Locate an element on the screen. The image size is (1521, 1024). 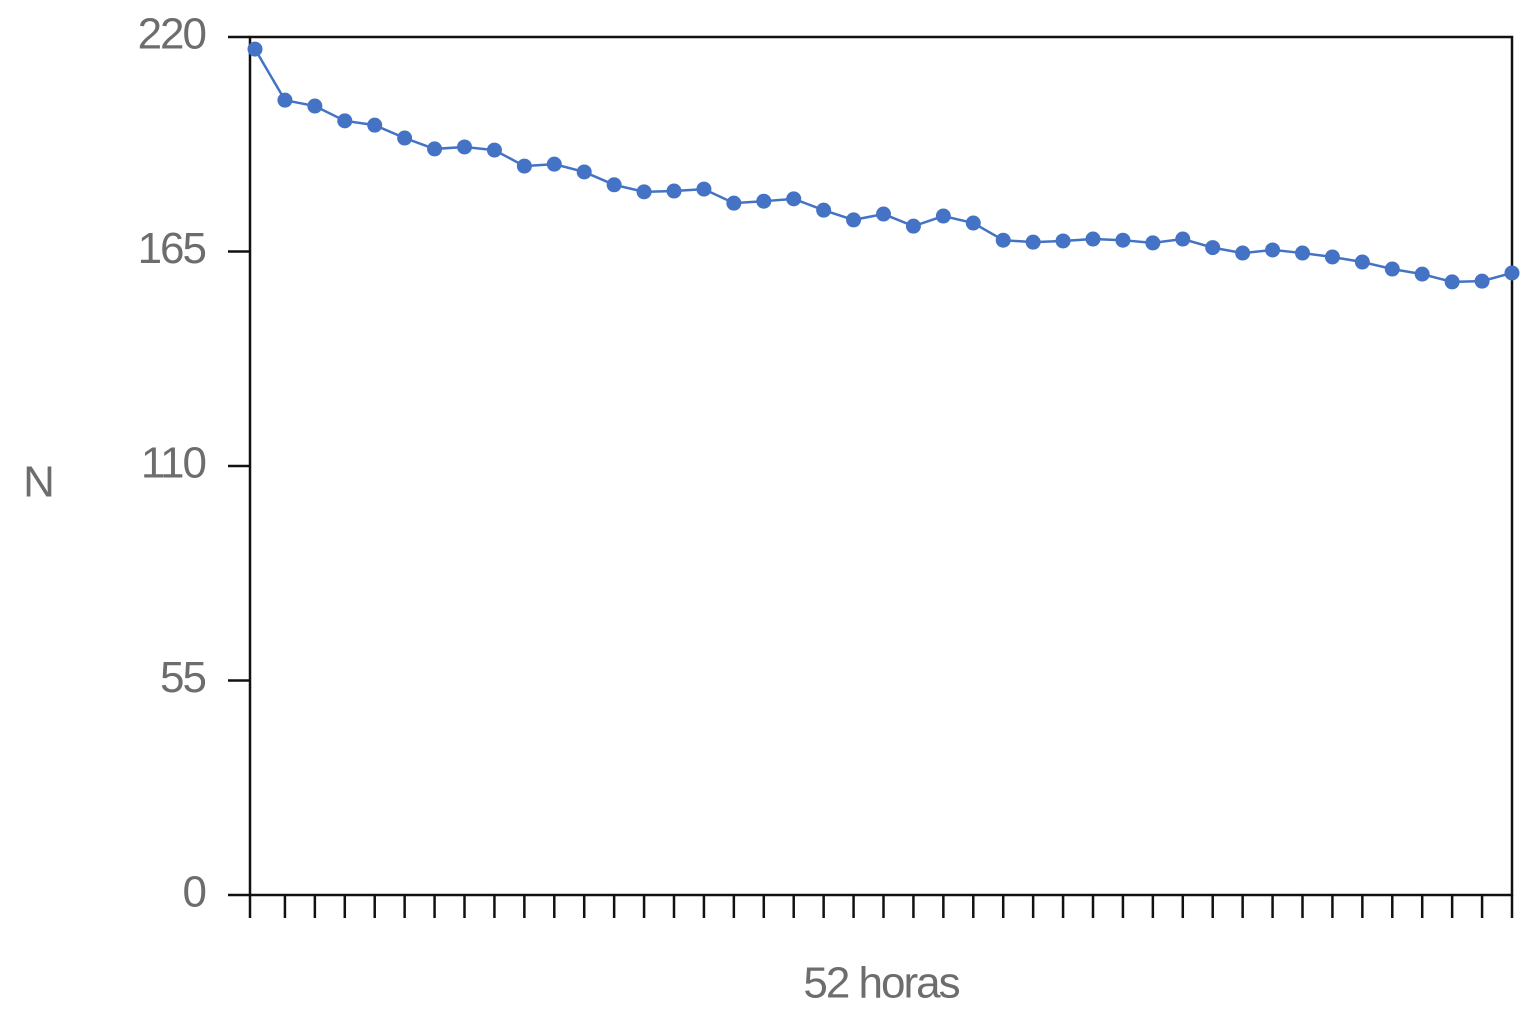
y-tick-label: 220 is located at coordinates (172, 34).